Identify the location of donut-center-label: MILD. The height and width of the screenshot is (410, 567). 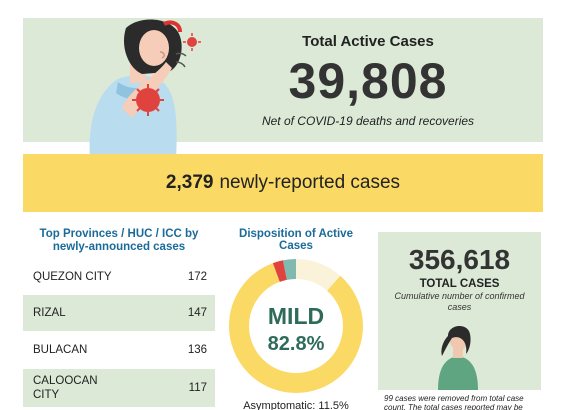
(296, 316).